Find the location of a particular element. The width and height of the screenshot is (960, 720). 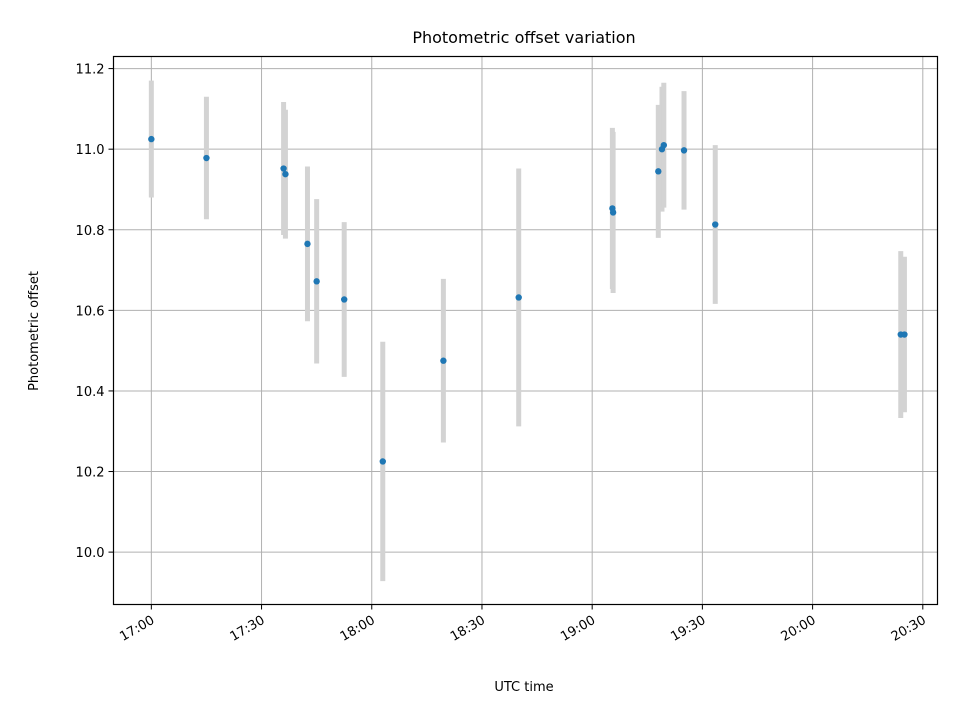

x-axis-ticks: 17:00 17:30 18:00 18:30 19:00 19:30 20:00 20:30 is located at coordinates (523, 624).